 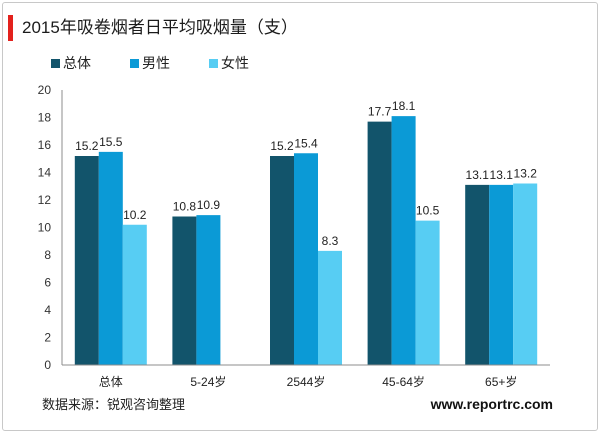 What do you see at coordinates (45, 173) in the screenshot?
I see `y-tick-label-7: 14` at bounding box center [45, 173].